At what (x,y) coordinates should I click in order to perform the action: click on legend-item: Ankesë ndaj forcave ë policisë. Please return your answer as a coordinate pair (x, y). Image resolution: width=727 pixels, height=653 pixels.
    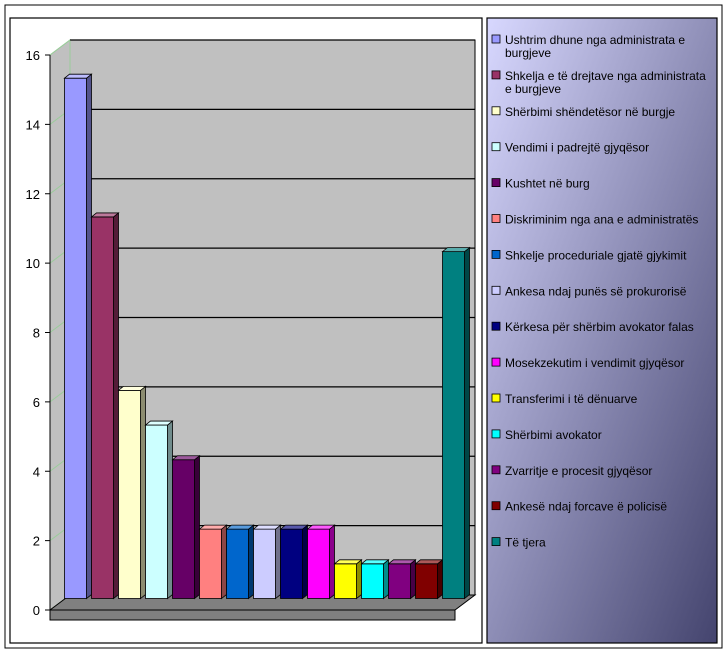
    Looking at the image, I should click on (579, 507).